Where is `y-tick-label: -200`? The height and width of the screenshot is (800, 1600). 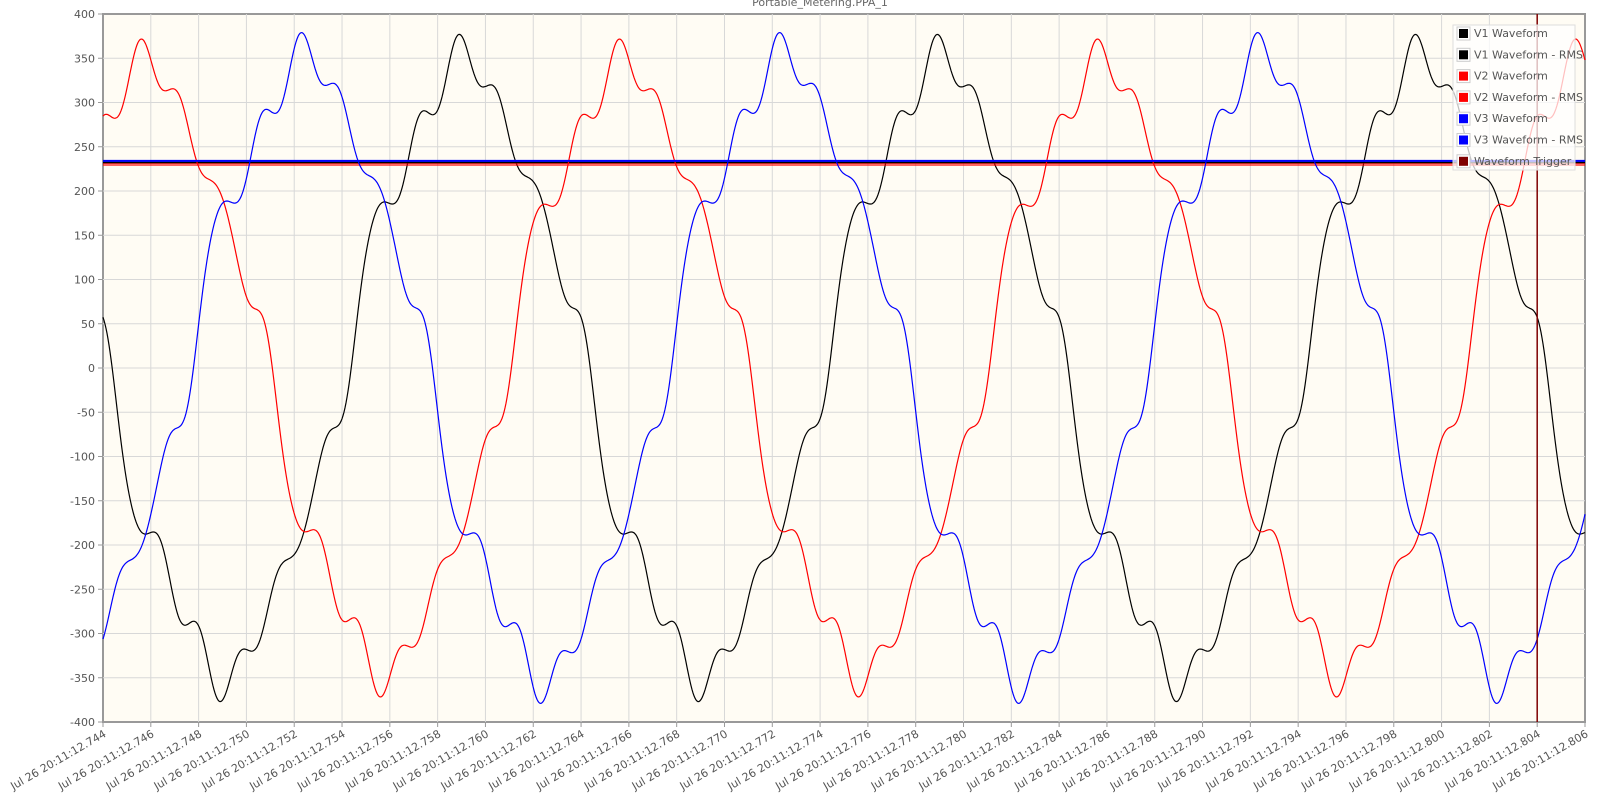 y-tick-label: -200 is located at coordinates (82, 545).